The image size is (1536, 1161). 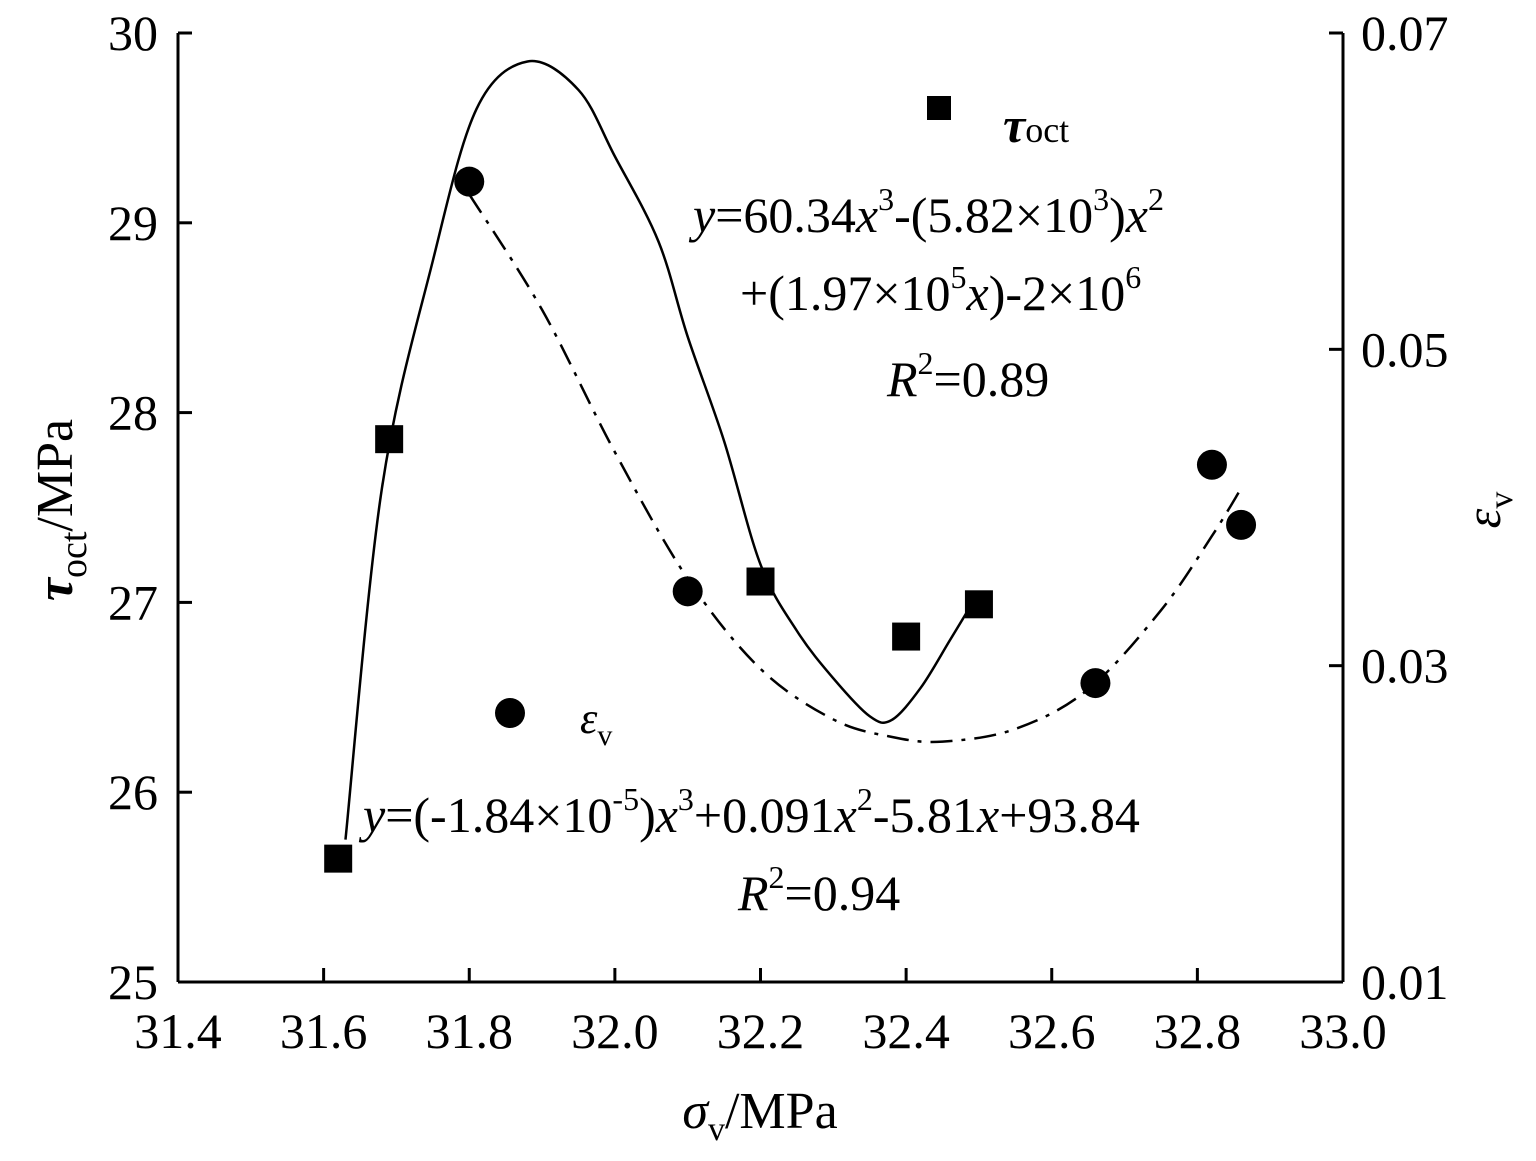 What do you see at coordinates (1405, 666) in the screenshot?
I see `y-right-tick-label: 0.03` at bounding box center [1405, 666].